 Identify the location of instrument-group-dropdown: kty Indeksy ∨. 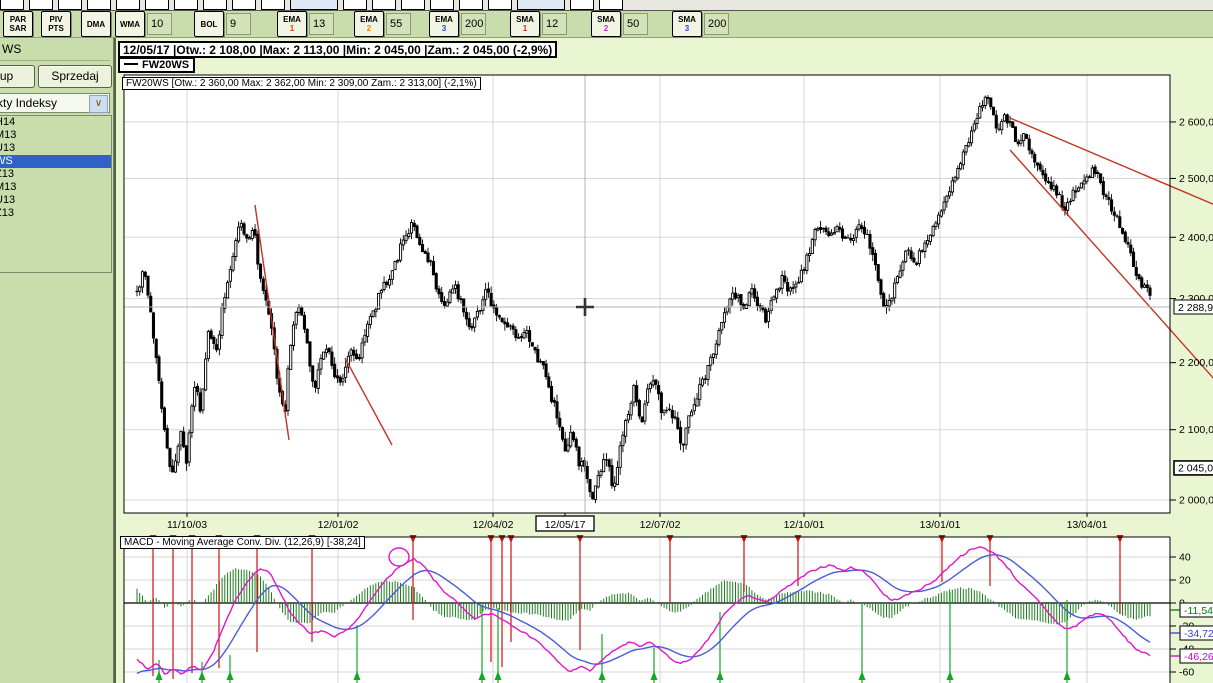
(55, 103).